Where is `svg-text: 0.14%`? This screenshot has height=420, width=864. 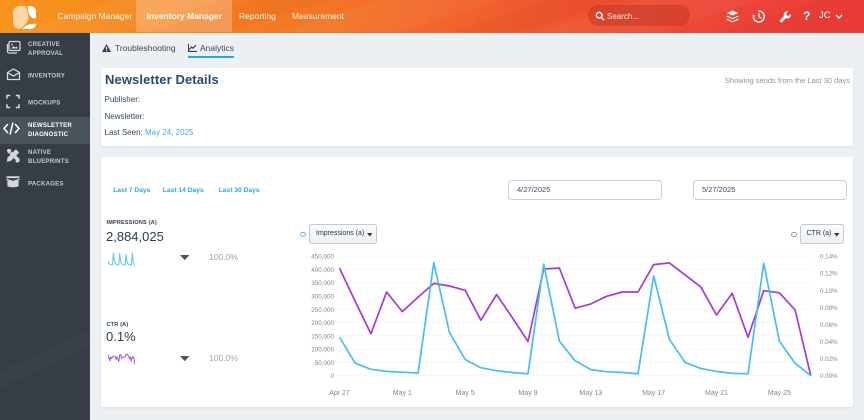
svg-text: 0.14% is located at coordinates (829, 257).